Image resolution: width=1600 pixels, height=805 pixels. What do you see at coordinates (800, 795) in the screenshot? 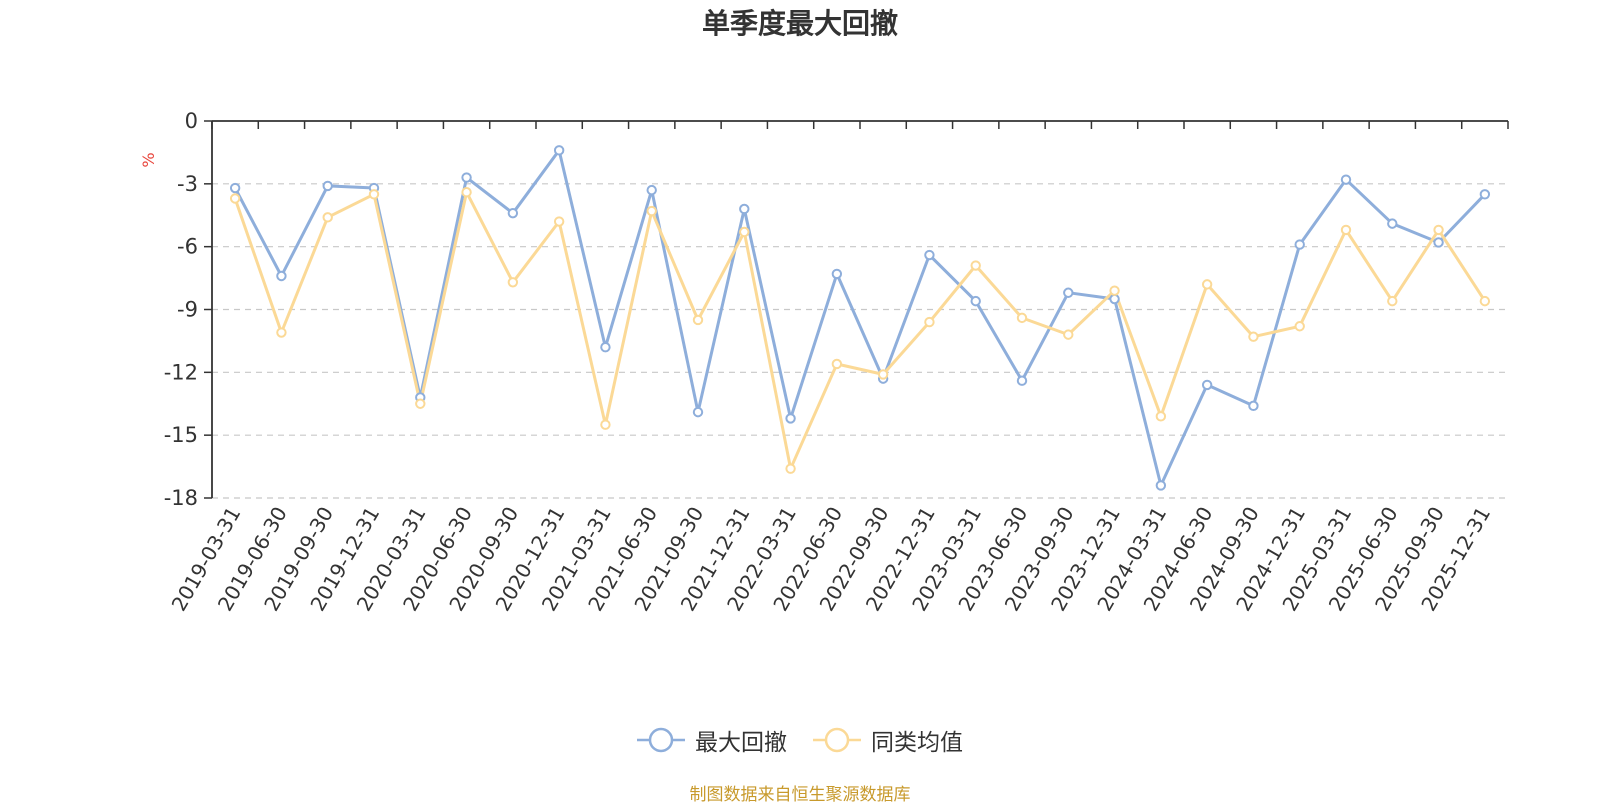
I see `source-note: 制图数据来自恒生聚源数据库` at bounding box center [800, 795].